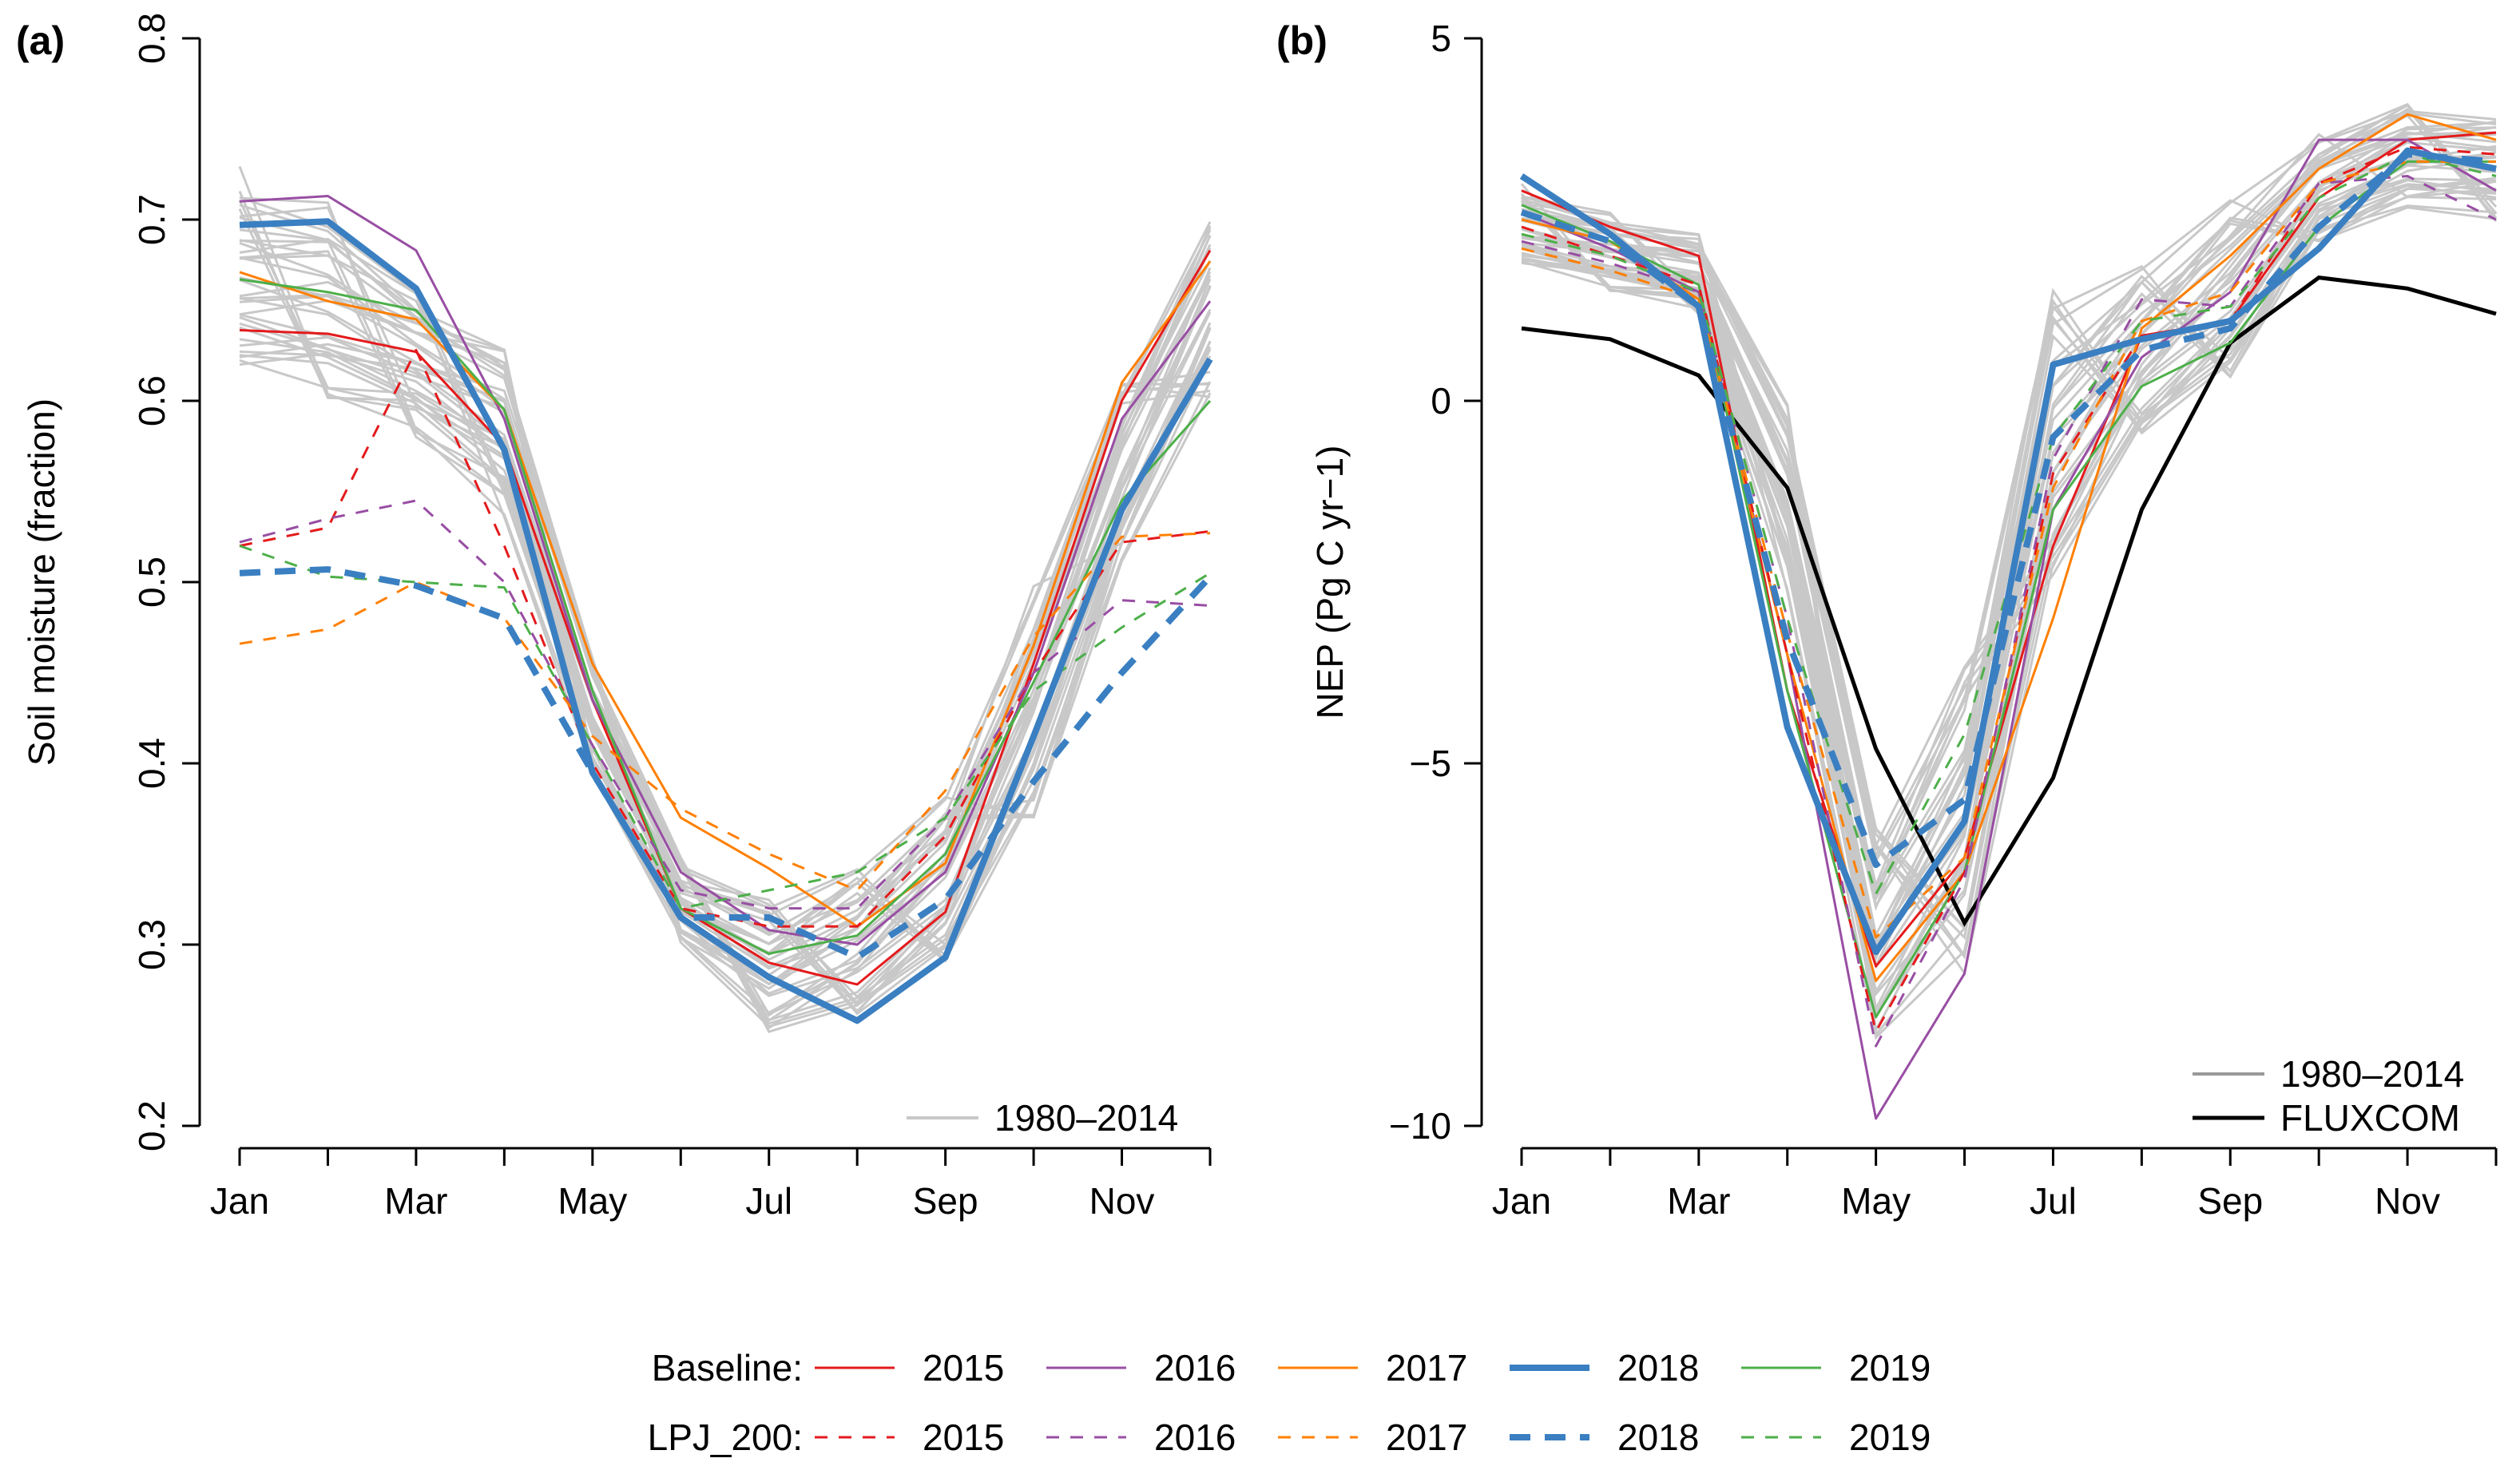 Image resolution: width=2520 pixels, height=1470 pixels. Describe the element at coordinates (1330, 582) in the screenshot. I see `y-axis-label: NEP (Pg C yr−1)` at that location.